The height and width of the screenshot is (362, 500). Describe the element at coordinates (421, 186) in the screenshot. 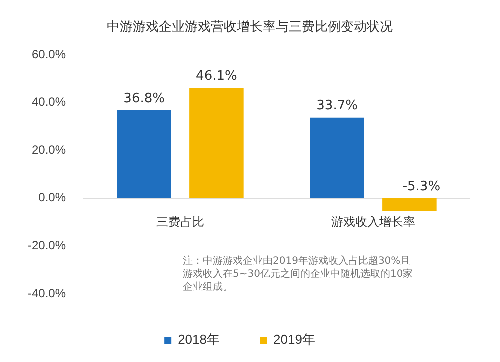

I see `data-label: -5.3%` at that location.